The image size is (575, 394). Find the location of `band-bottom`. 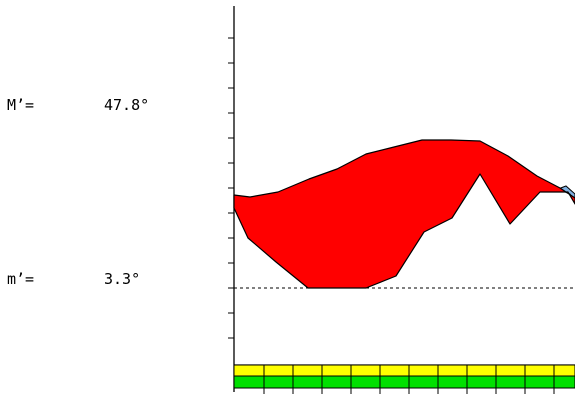

band-bottom is located at coordinates (404, 382).